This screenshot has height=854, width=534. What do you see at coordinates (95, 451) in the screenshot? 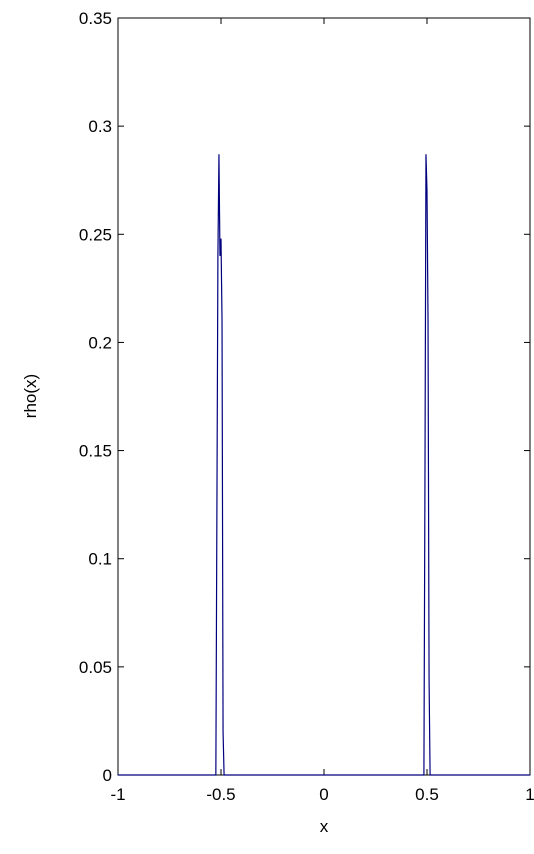
I see `y-tick-label: 0.15` at bounding box center [95, 451].